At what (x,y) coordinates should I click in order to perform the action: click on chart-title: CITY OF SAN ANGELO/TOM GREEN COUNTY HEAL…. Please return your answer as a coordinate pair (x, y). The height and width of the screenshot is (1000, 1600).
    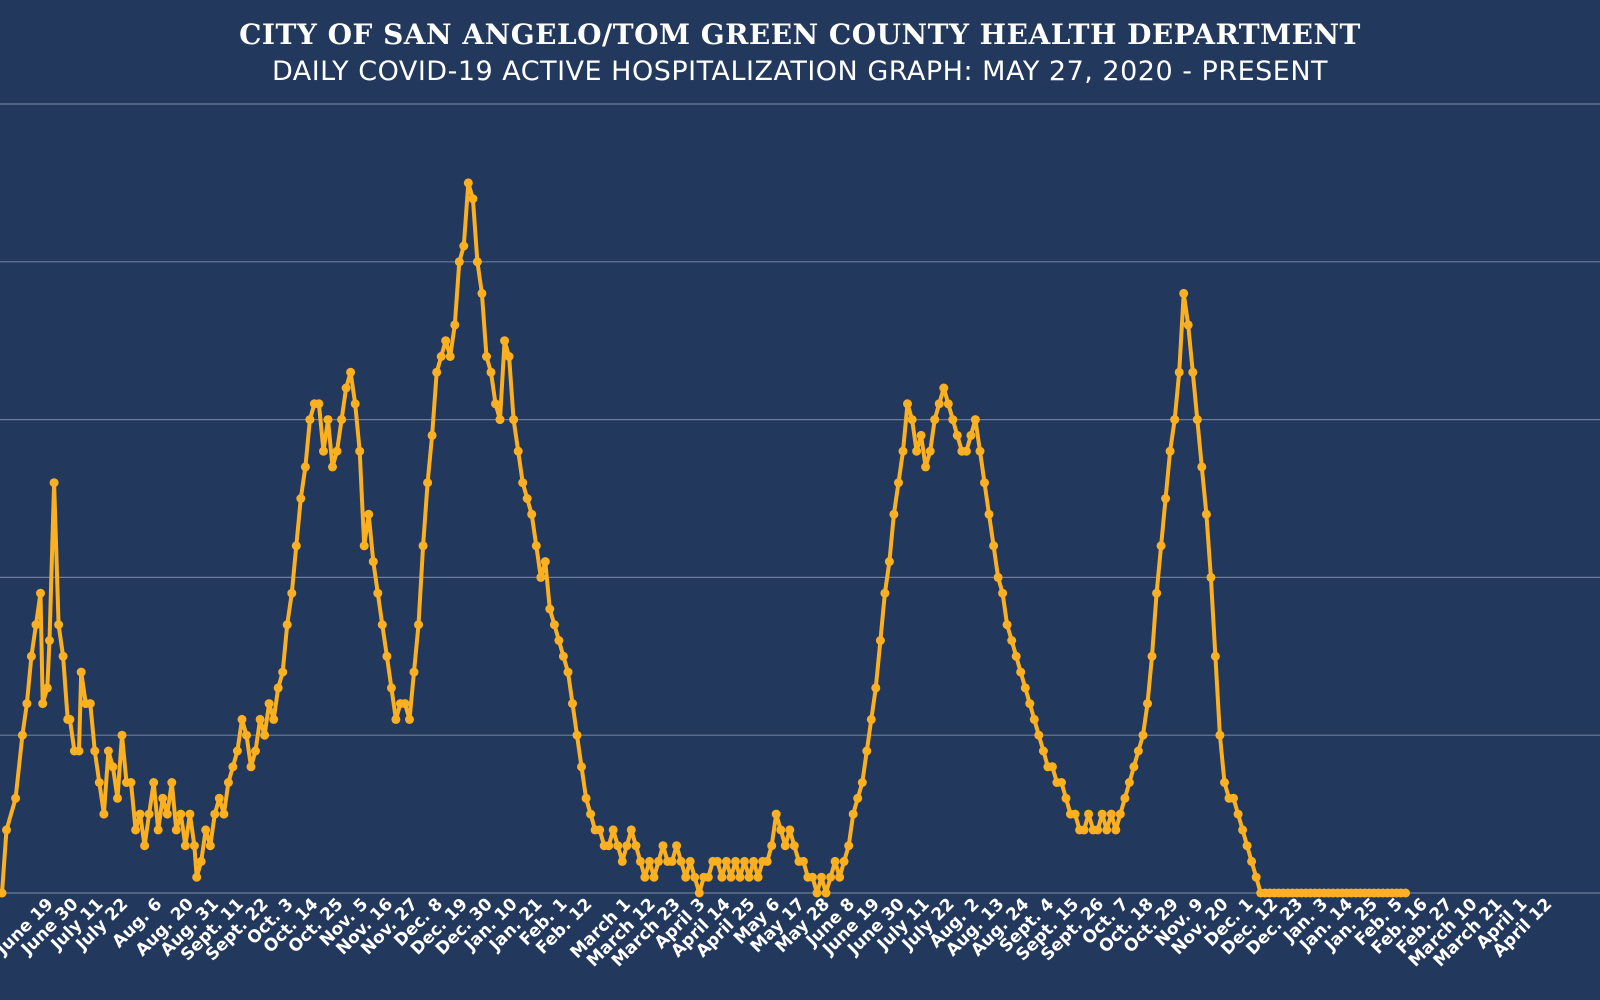
    Looking at the image, I should click on (800, 34).